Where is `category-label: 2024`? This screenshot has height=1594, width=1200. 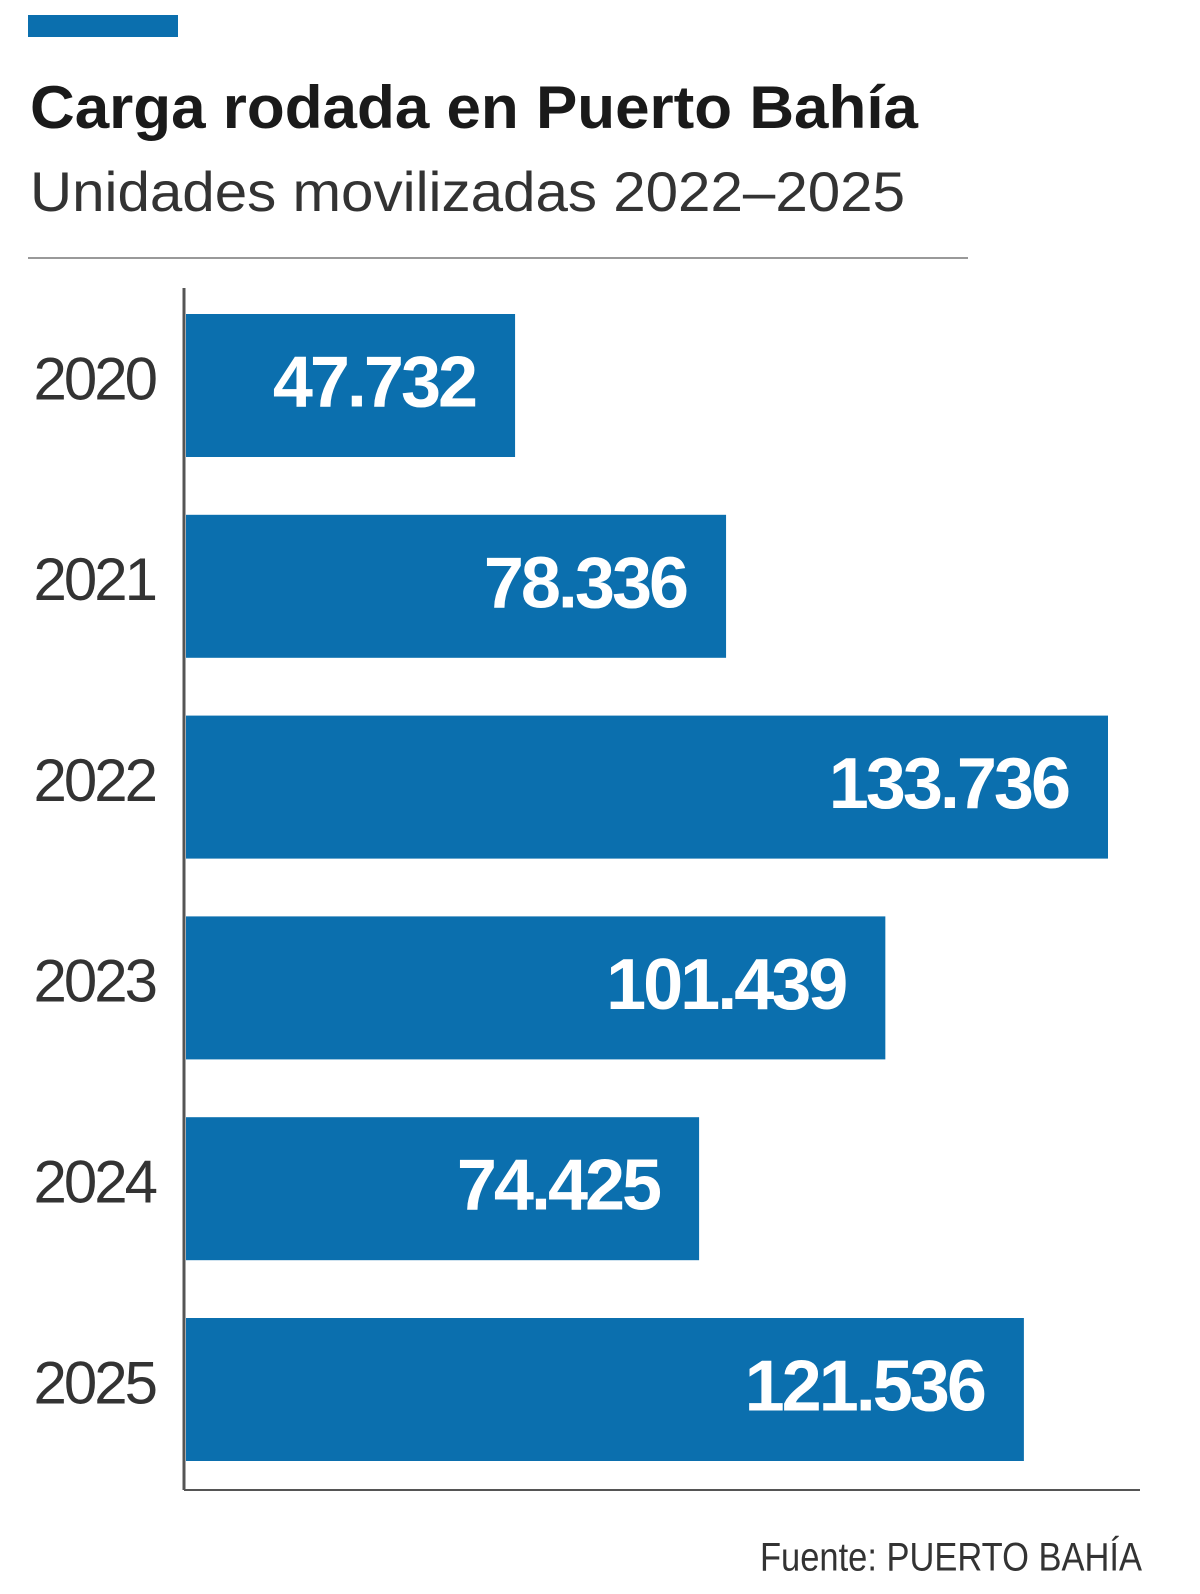 category-label: 2024 is located at coordinates (95, 1182).